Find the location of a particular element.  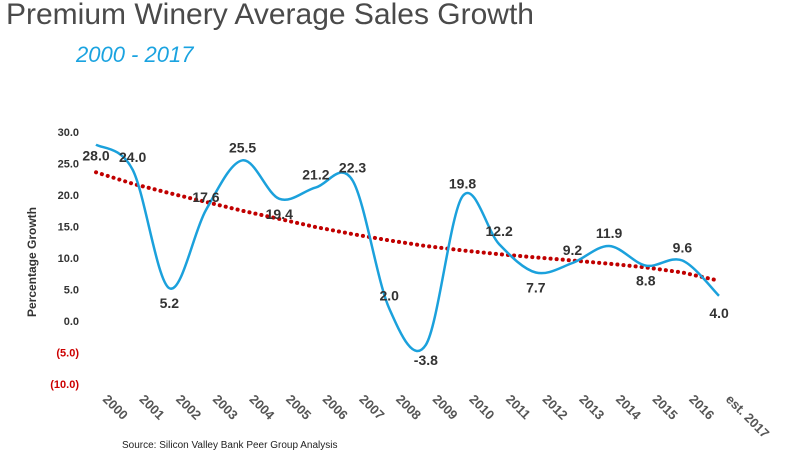

data-label: 21.2 is located at coordinates (315, 174).